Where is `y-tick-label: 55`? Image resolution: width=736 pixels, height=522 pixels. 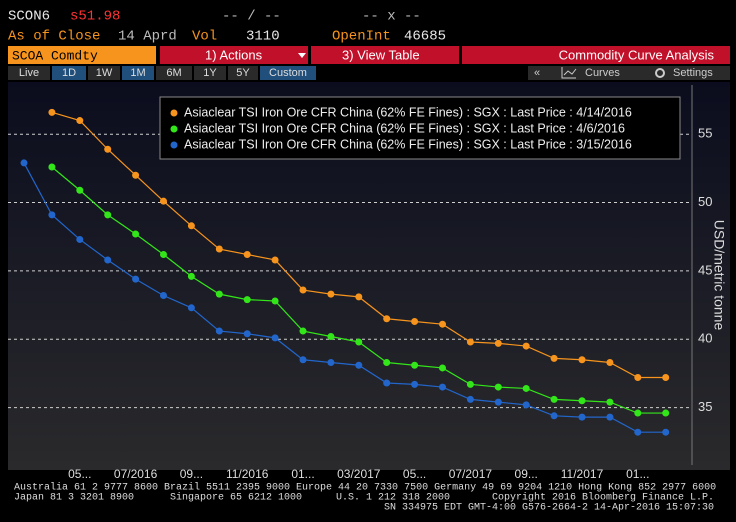
y-tick-label: 55 is located at coordinates (705, 133).